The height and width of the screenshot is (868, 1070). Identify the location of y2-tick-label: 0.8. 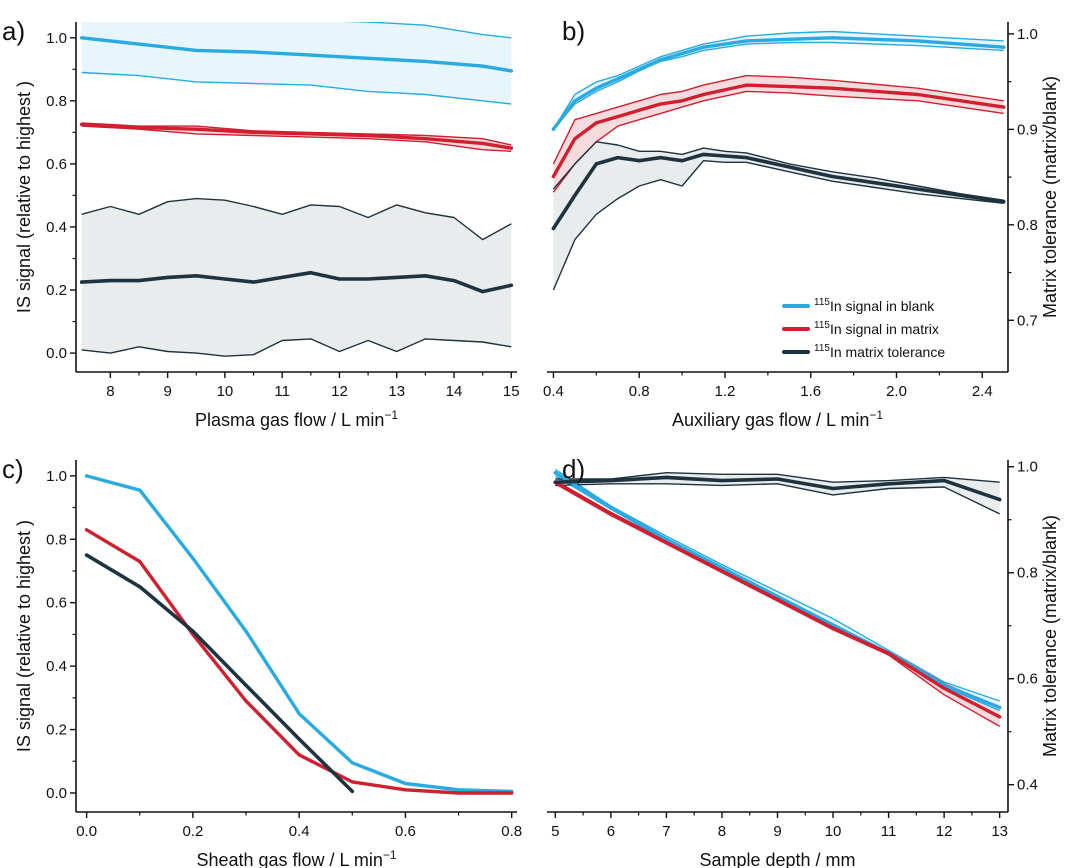
(1027, 573).